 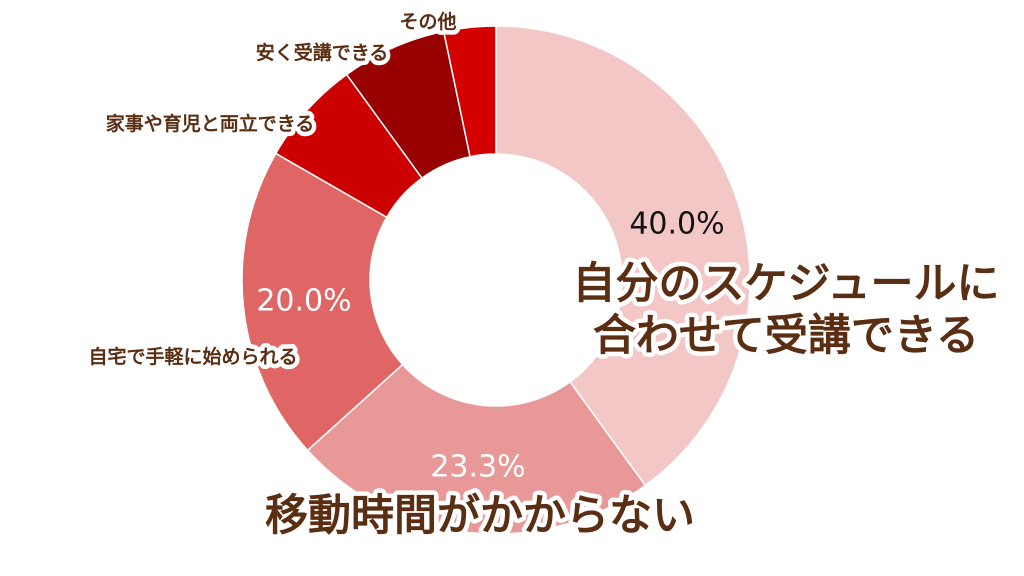 I want to click on value-label-1: 40.0%, so click(x=676, y=224).